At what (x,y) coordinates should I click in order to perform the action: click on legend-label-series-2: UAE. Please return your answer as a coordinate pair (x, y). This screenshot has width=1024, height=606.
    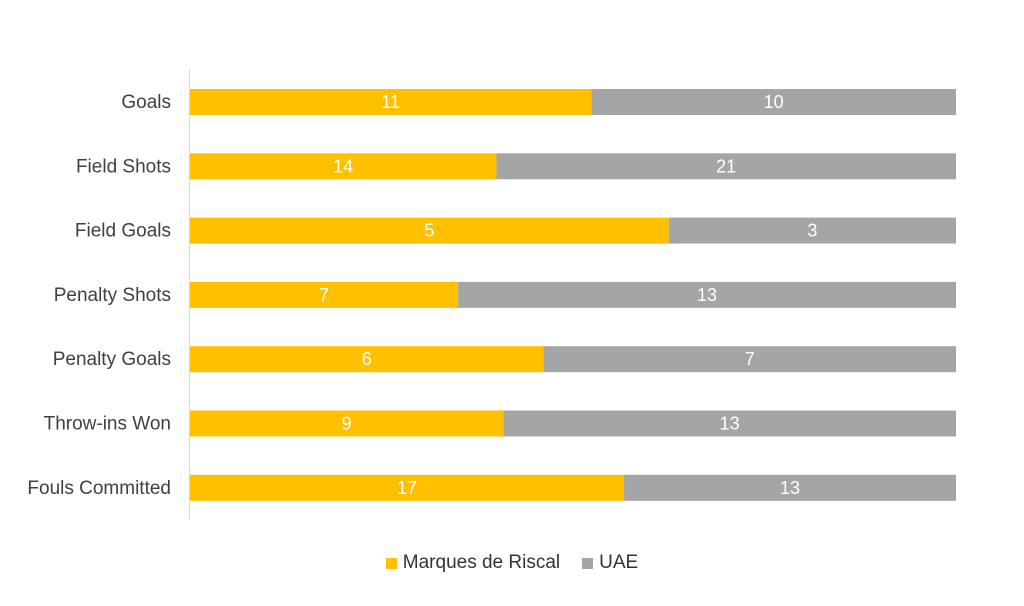
    Looking at the image, I should click on (619, 562).